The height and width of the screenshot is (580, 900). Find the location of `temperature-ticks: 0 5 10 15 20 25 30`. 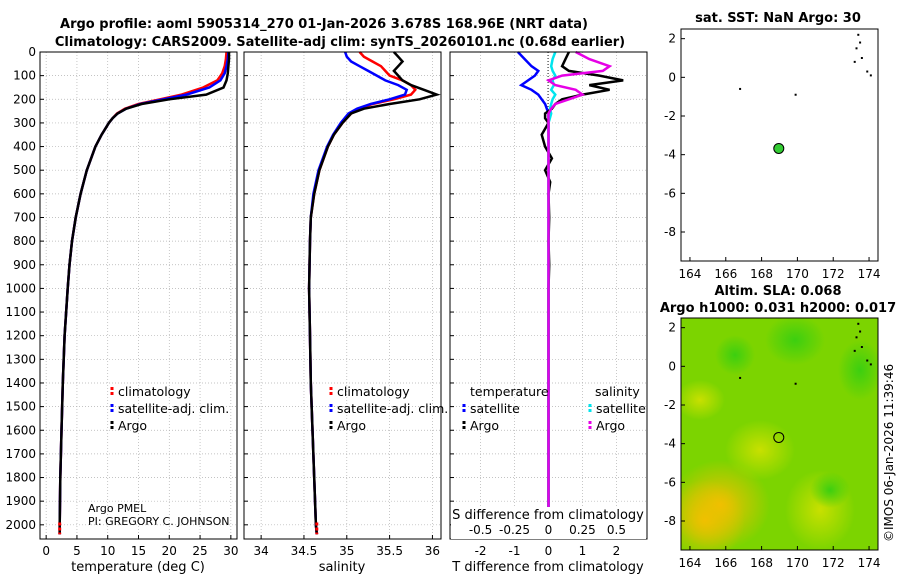

temperature-ticks: 0 5 10 15 20 25 30 is located at coordinates (140, 546).